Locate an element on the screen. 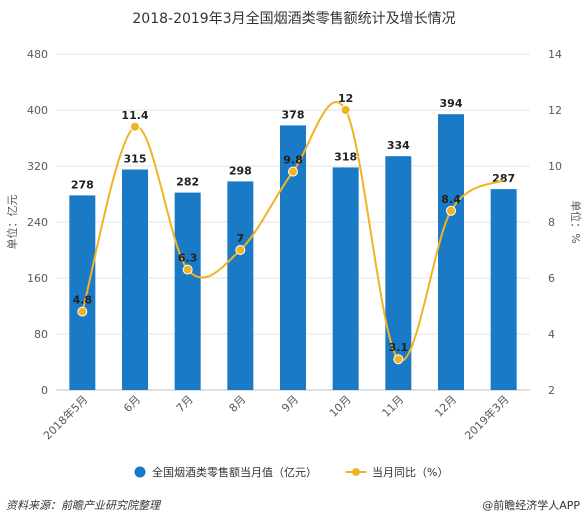 This screenshot has width=588, height=524. line-value-label: 4.8 is located at coordinates (83, 300).